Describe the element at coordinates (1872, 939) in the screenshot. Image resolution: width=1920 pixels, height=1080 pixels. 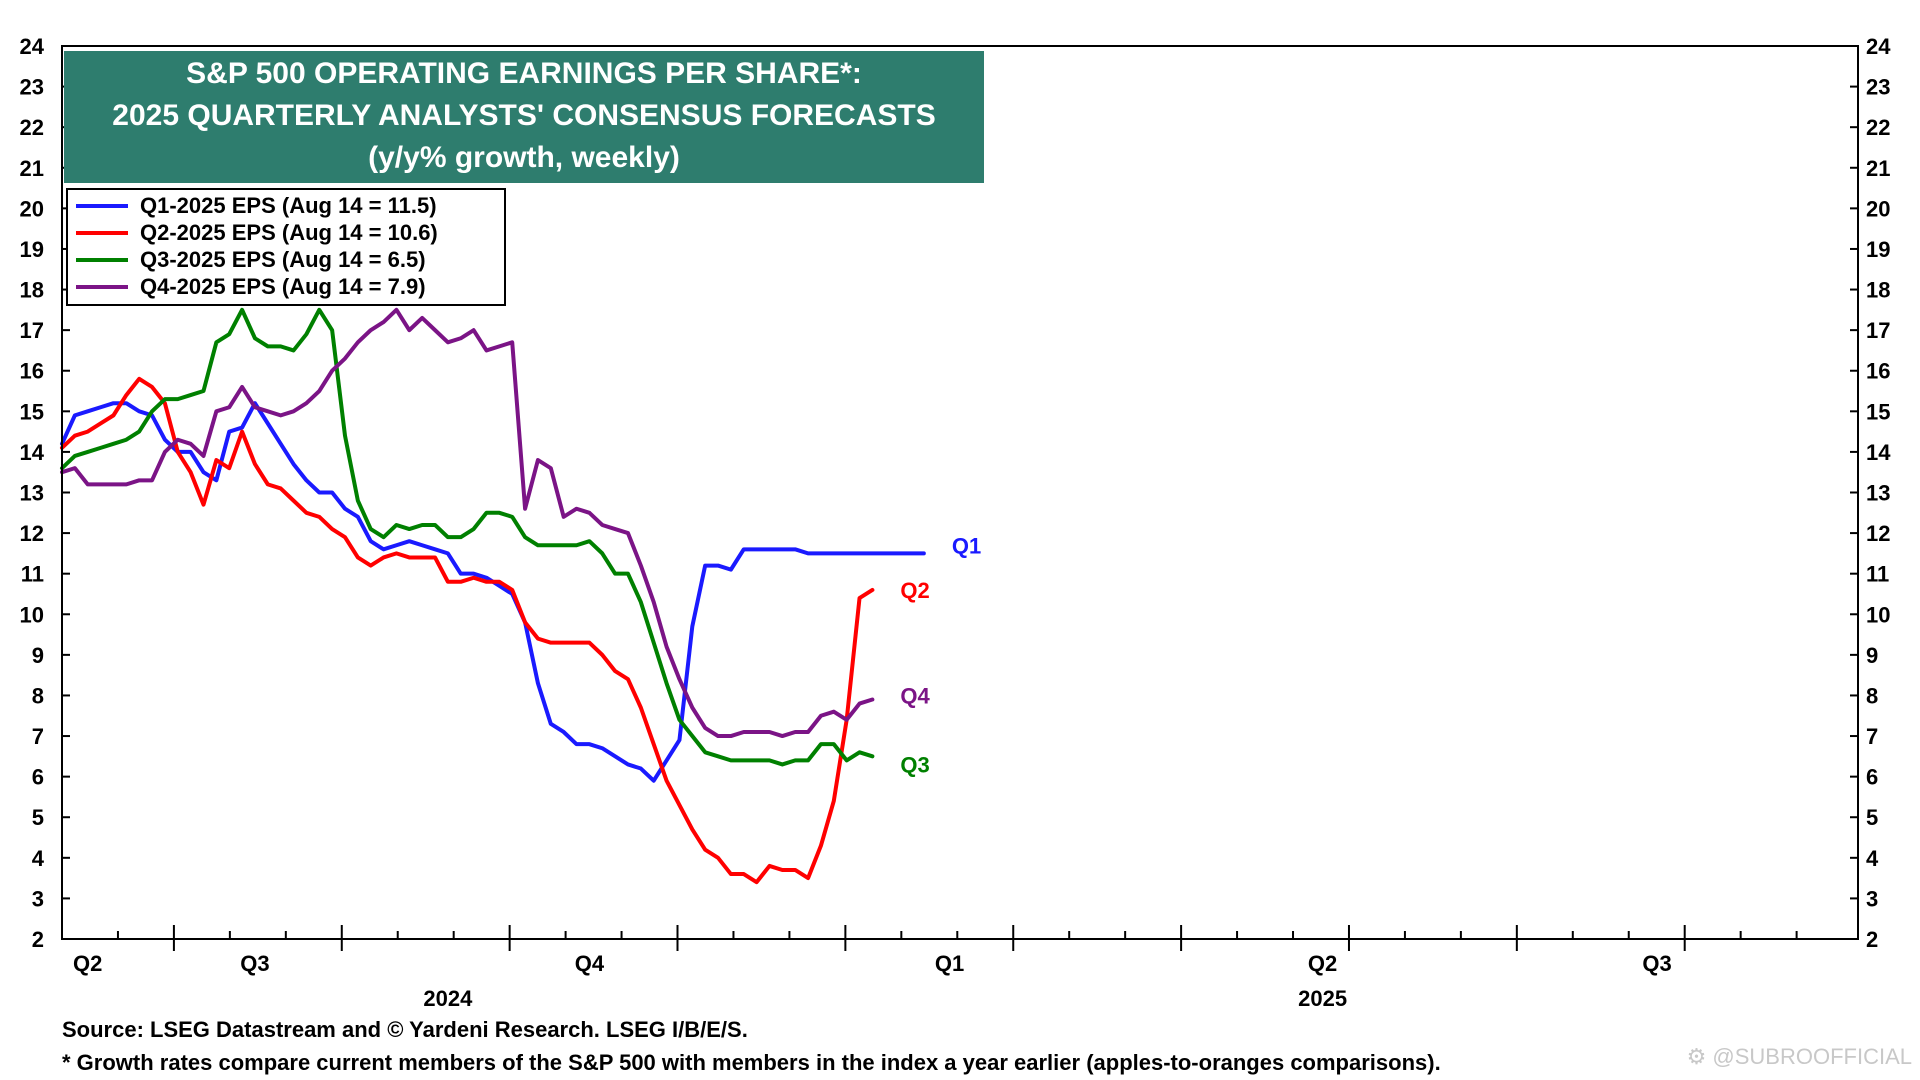
I see `y-tick-label-right: 2` at that location.